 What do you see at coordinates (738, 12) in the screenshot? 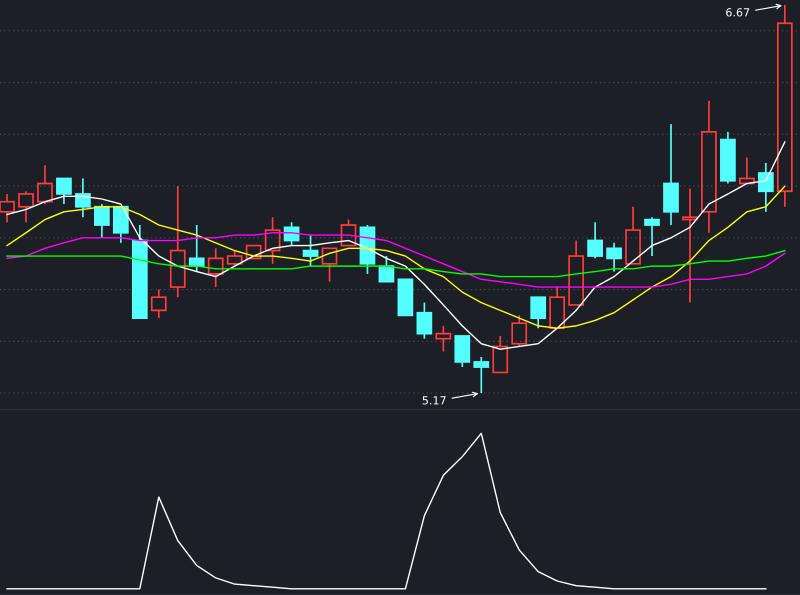
I see `annotation: 6.67` at bounding box center [738, 12].